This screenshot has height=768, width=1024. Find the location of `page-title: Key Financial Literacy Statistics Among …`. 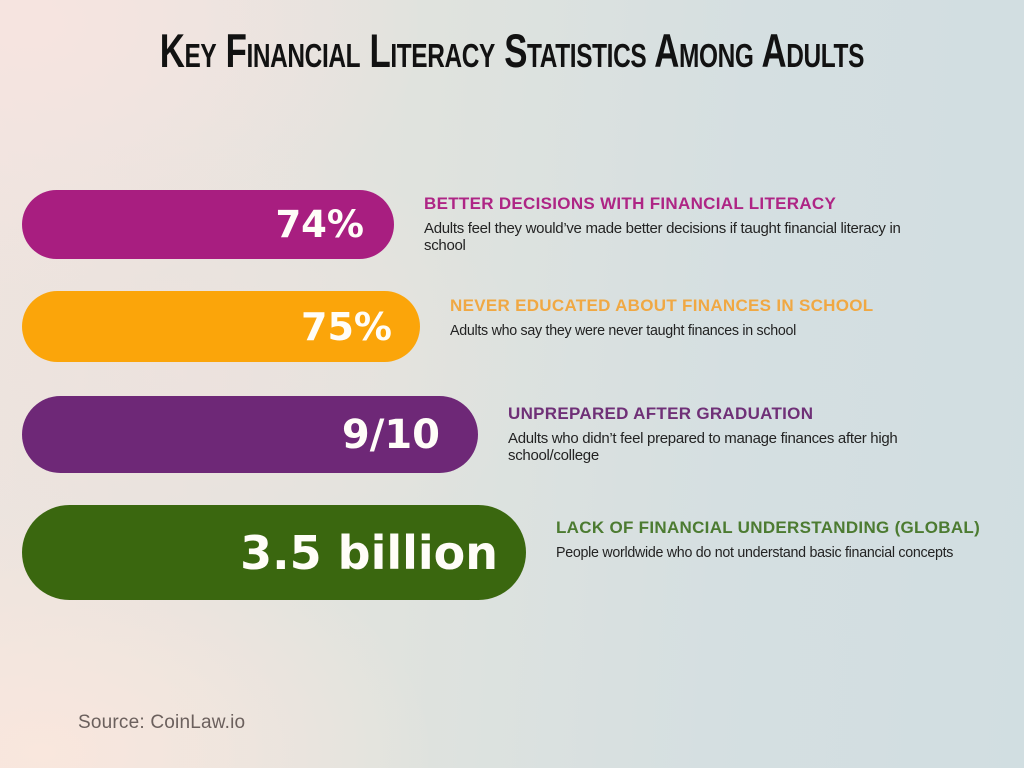

page-title: Key Financial Literacy Statistics Among … is located at coordinates (512, 50).